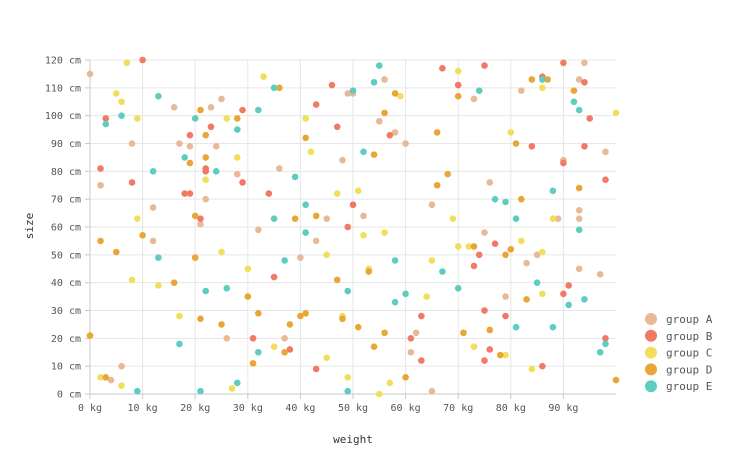  I want to click on legend-label: group D, so click(689, 369).